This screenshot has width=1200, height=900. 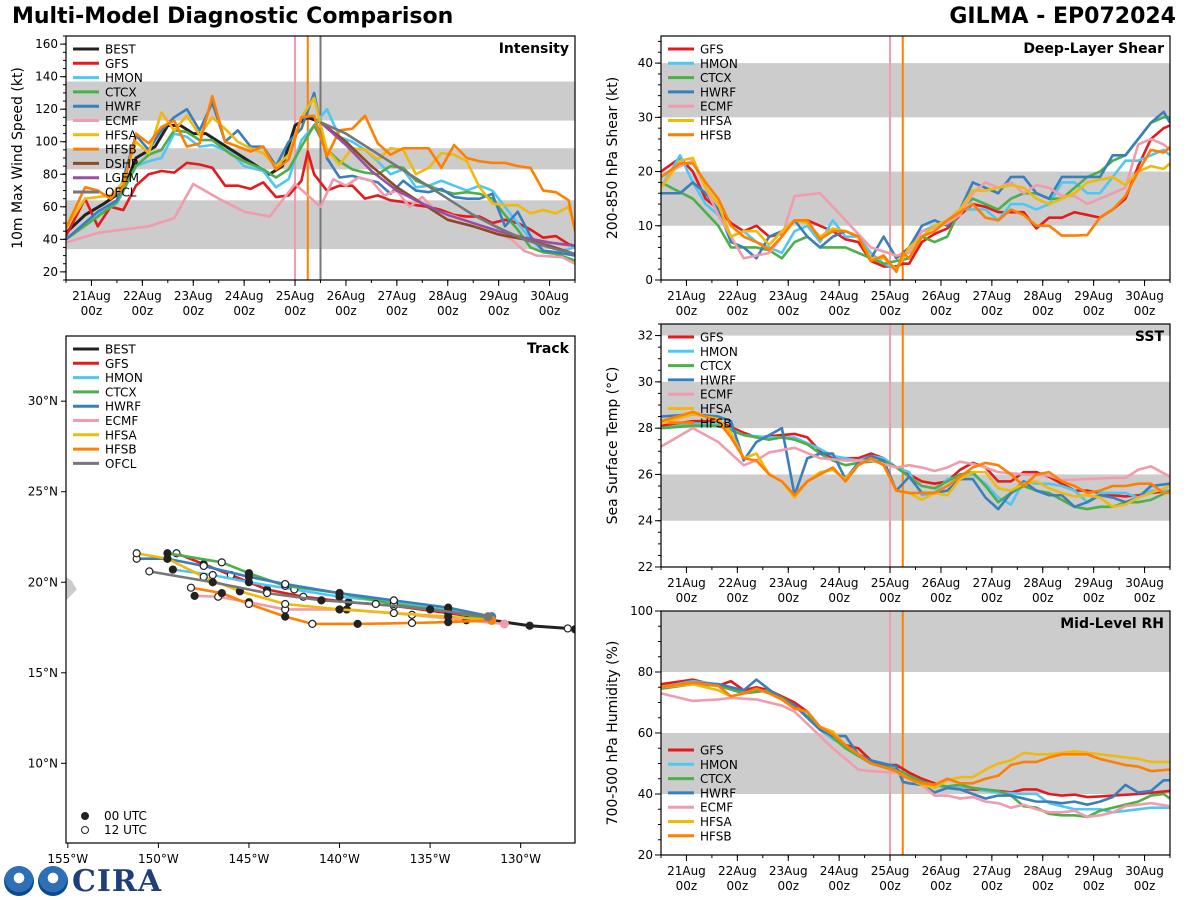 What do you see at coordinates (1062, 16) in the screenshot?
I see `storm-id: GILMA - EP072024` at bounding box center [1062, 16].